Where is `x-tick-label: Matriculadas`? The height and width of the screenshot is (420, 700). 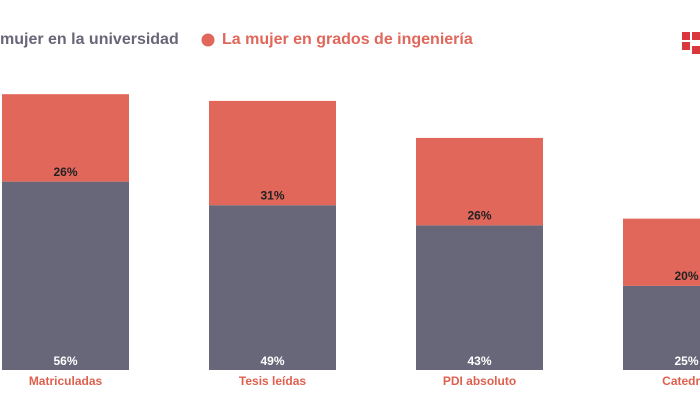
x-tick-label: Matriculadas is located at coordinates (66, 381).